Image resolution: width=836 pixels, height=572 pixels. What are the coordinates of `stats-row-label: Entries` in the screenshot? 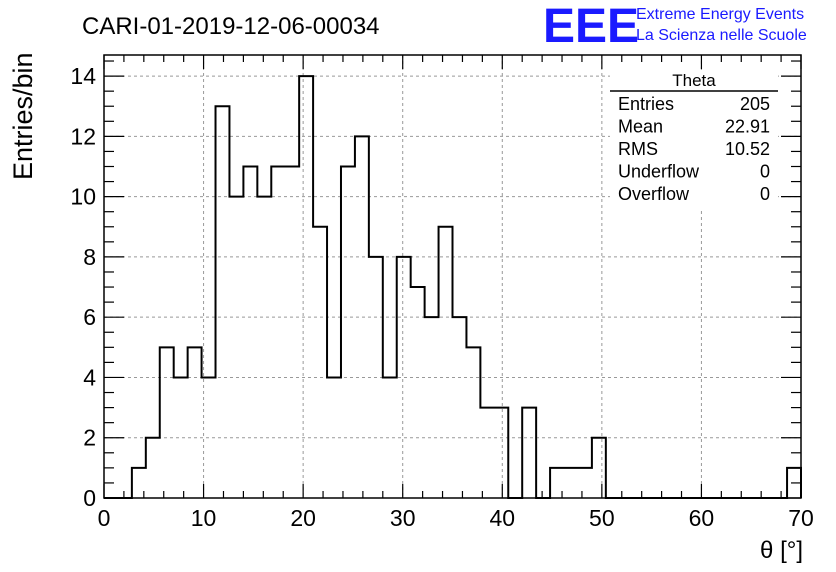 It's located at (646, 104).